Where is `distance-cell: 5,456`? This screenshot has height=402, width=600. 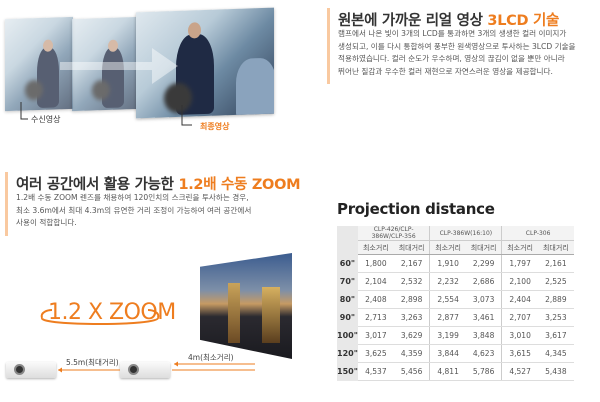 distance-cell: 5,456 is located at coordinates (411, 371).